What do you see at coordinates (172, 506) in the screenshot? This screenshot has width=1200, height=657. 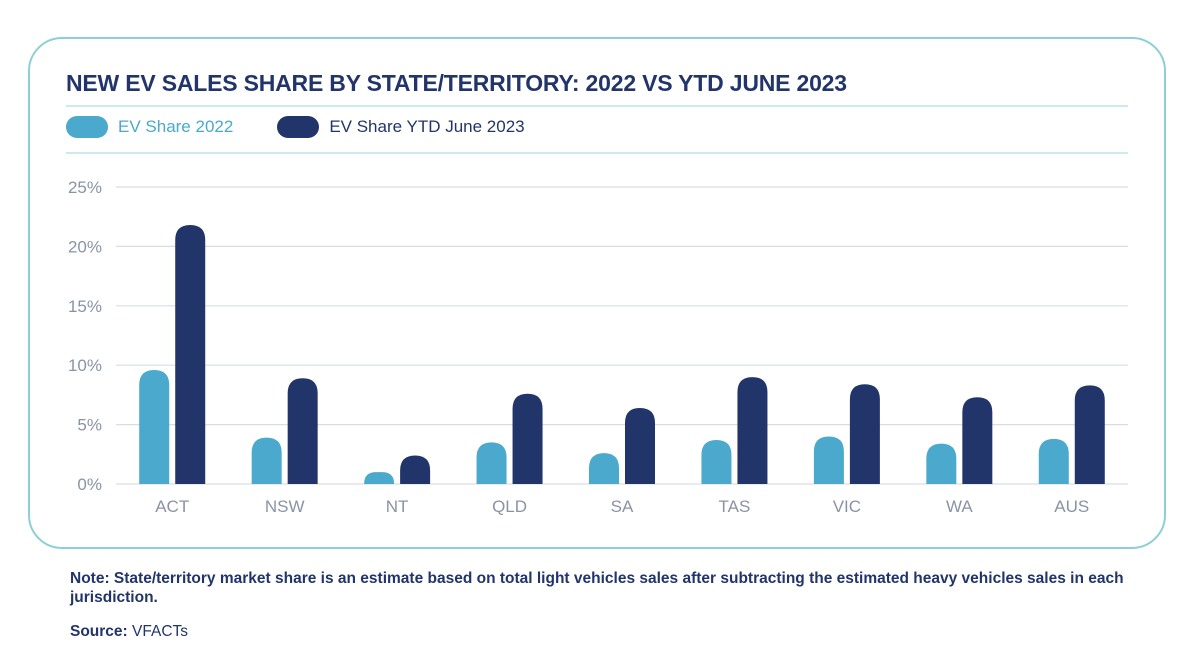 I see `x-tick-label-act: ACT` at bounding box center [172, 506].